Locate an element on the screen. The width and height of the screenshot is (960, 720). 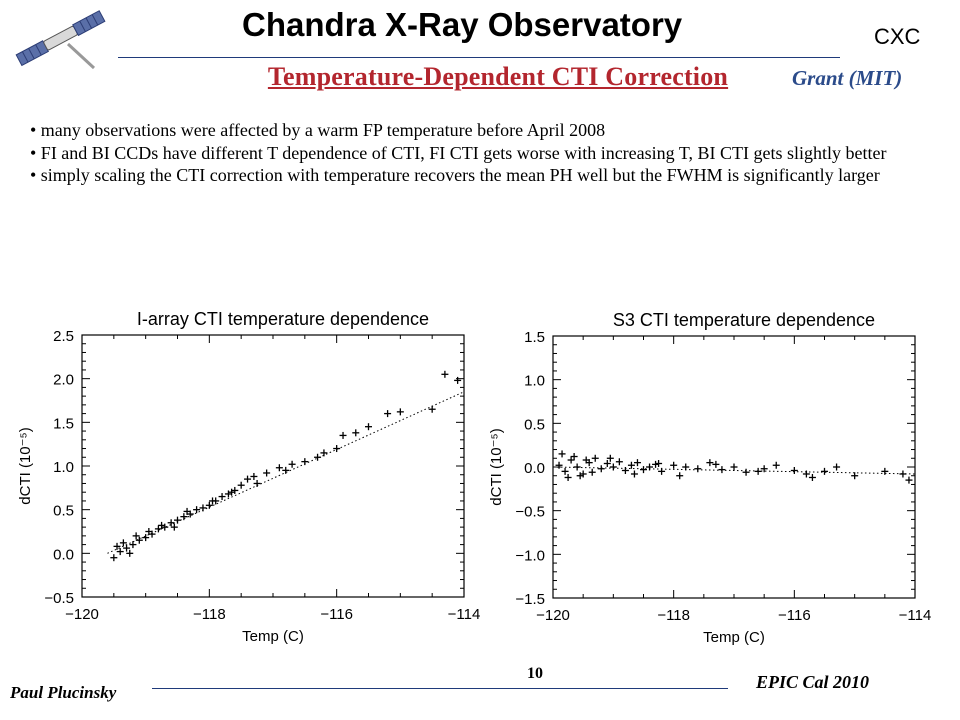
y-tick-label: 2.0 is located at coordinates (63, 380).